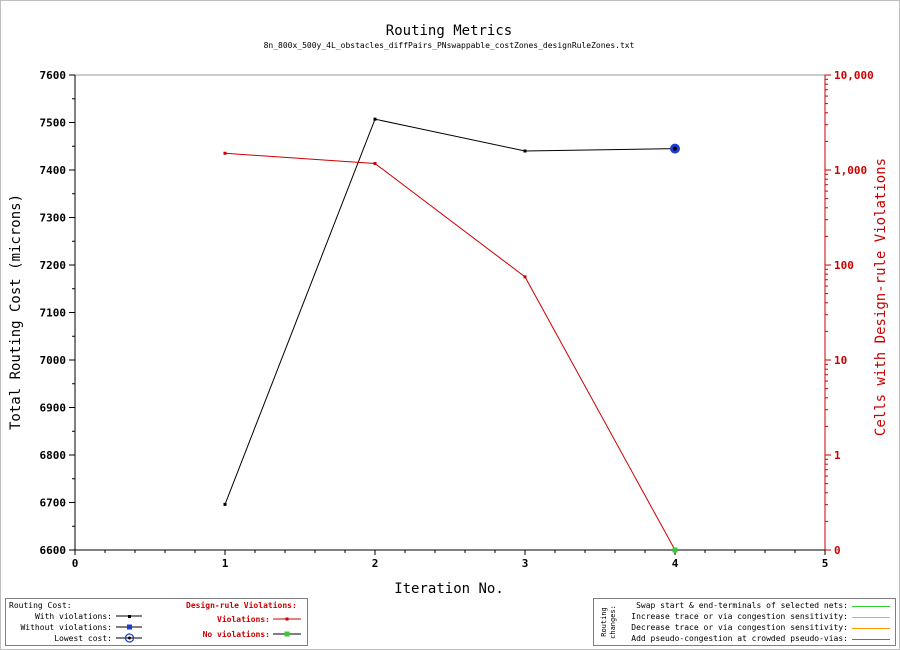 This screenshot has width=900, height=650. Describe the element at coordinates (53, 75) in the screenshot. I see `y-tick-label: 7600` at that location.